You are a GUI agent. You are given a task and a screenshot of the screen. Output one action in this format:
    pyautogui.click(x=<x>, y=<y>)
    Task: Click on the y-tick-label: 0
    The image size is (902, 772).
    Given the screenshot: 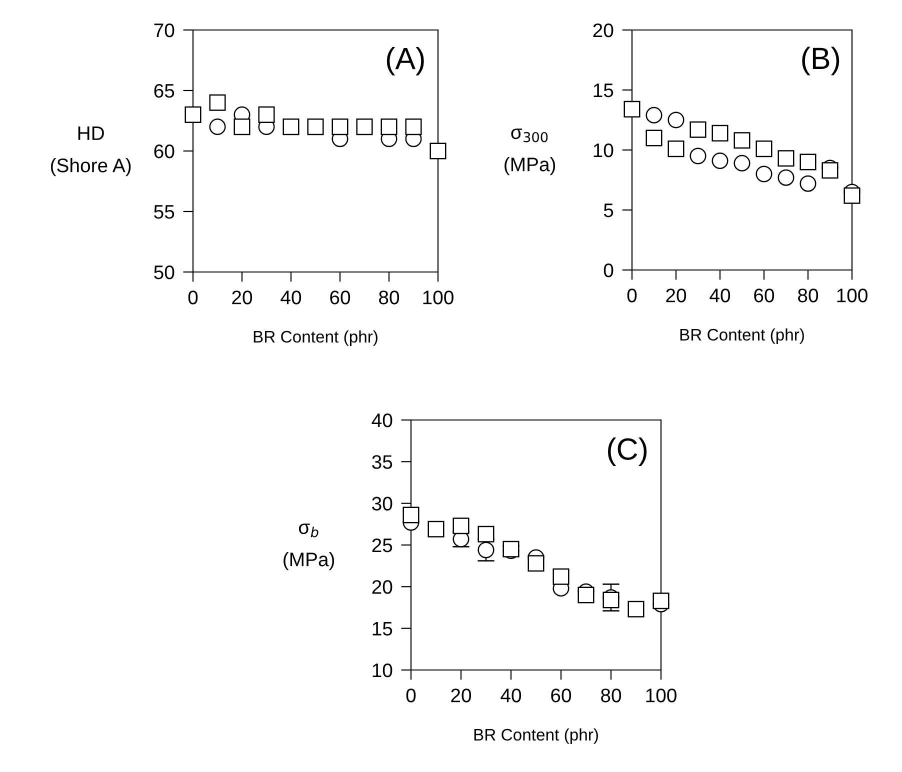 What is the action you would take?
    pyautogui.click(x=609, y=270)
    